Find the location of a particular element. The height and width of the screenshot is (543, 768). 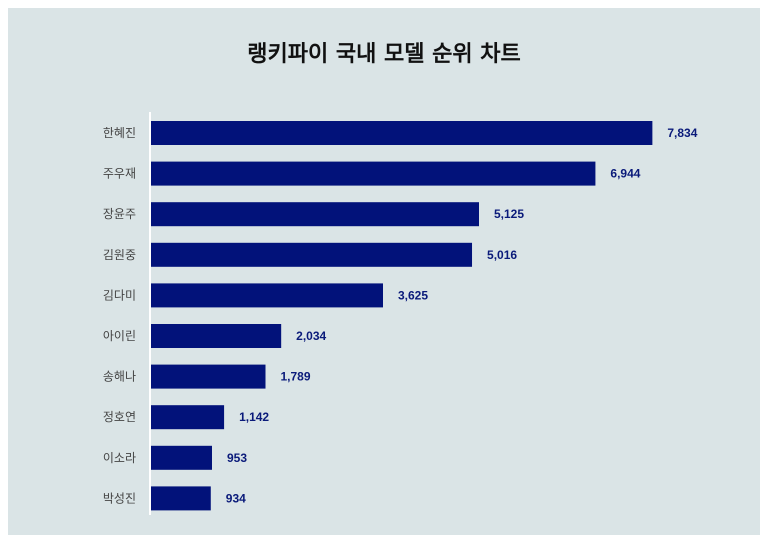

value-label-7: 1,789 is located at coordinates (295, 377).